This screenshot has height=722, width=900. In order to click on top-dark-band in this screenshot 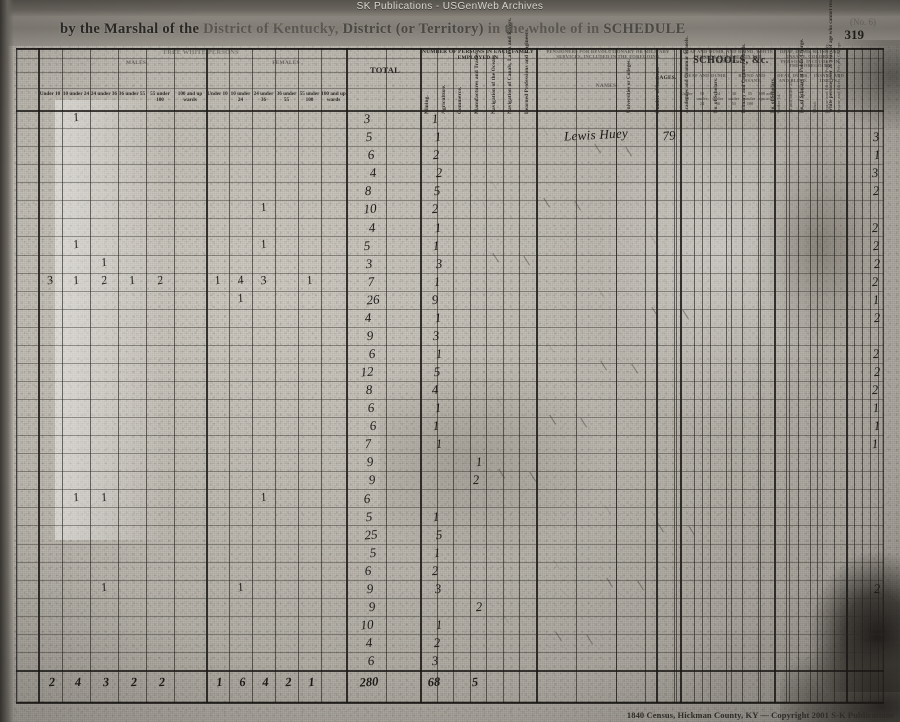, I will do `click(450, 9)`.